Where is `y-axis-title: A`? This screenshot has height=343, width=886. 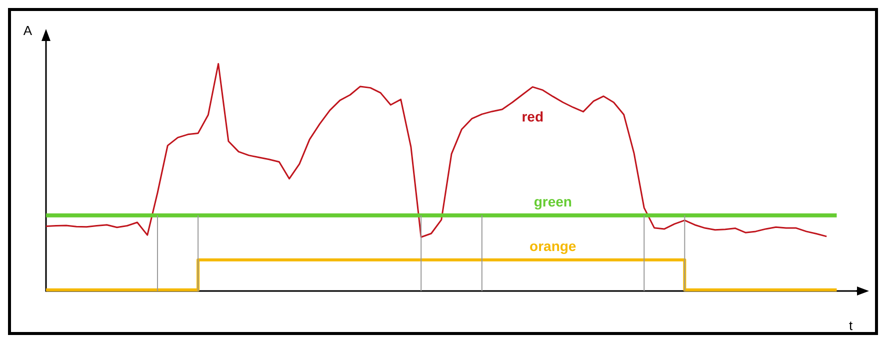 y-axis-title: A is located at coordinates (27, 30).